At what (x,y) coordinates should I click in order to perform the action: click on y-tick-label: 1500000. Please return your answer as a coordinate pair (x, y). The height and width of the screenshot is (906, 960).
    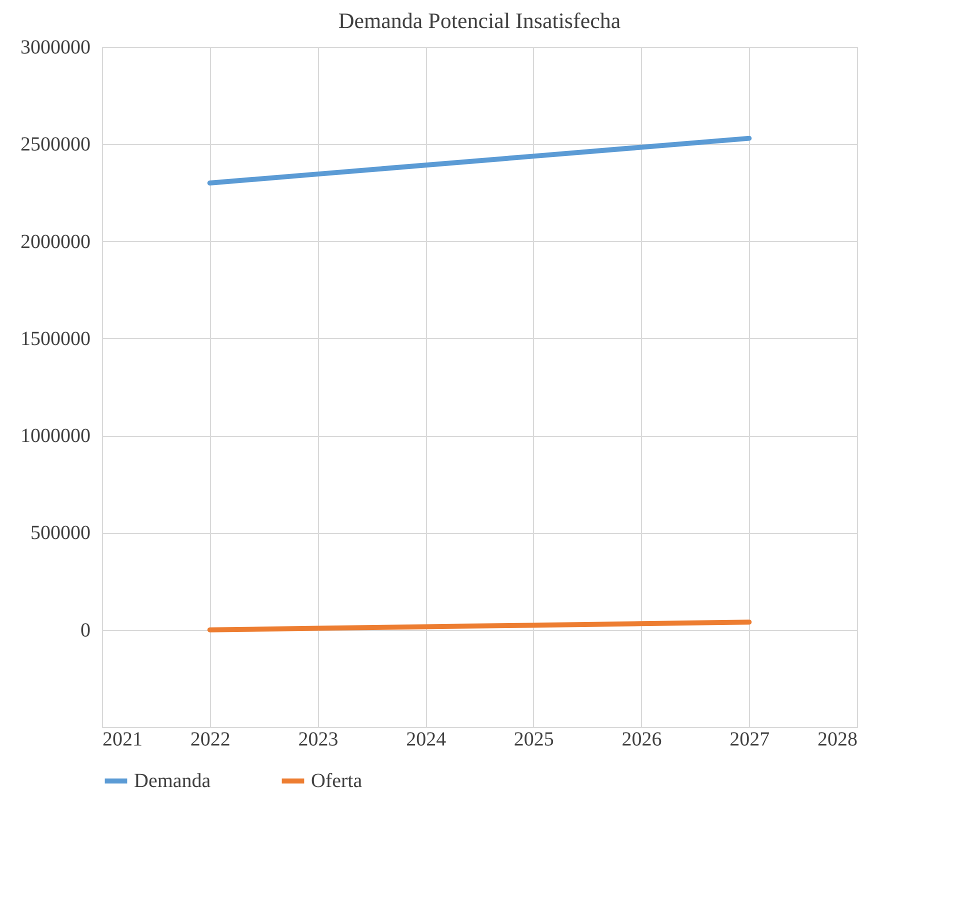
    Looking at the image, I should click on (55, 339).